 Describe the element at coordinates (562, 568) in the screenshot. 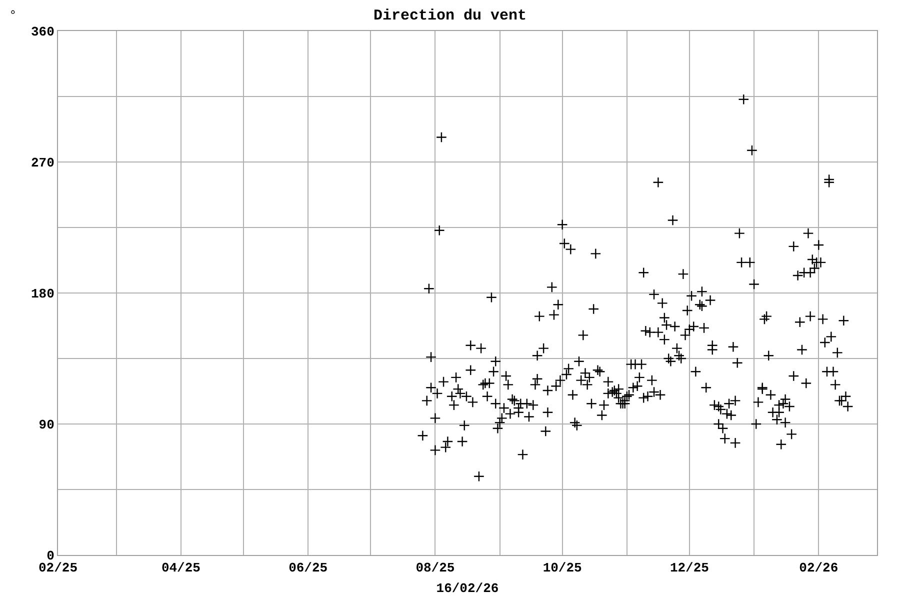

I see `x-tick-label: 10/25` at that location.